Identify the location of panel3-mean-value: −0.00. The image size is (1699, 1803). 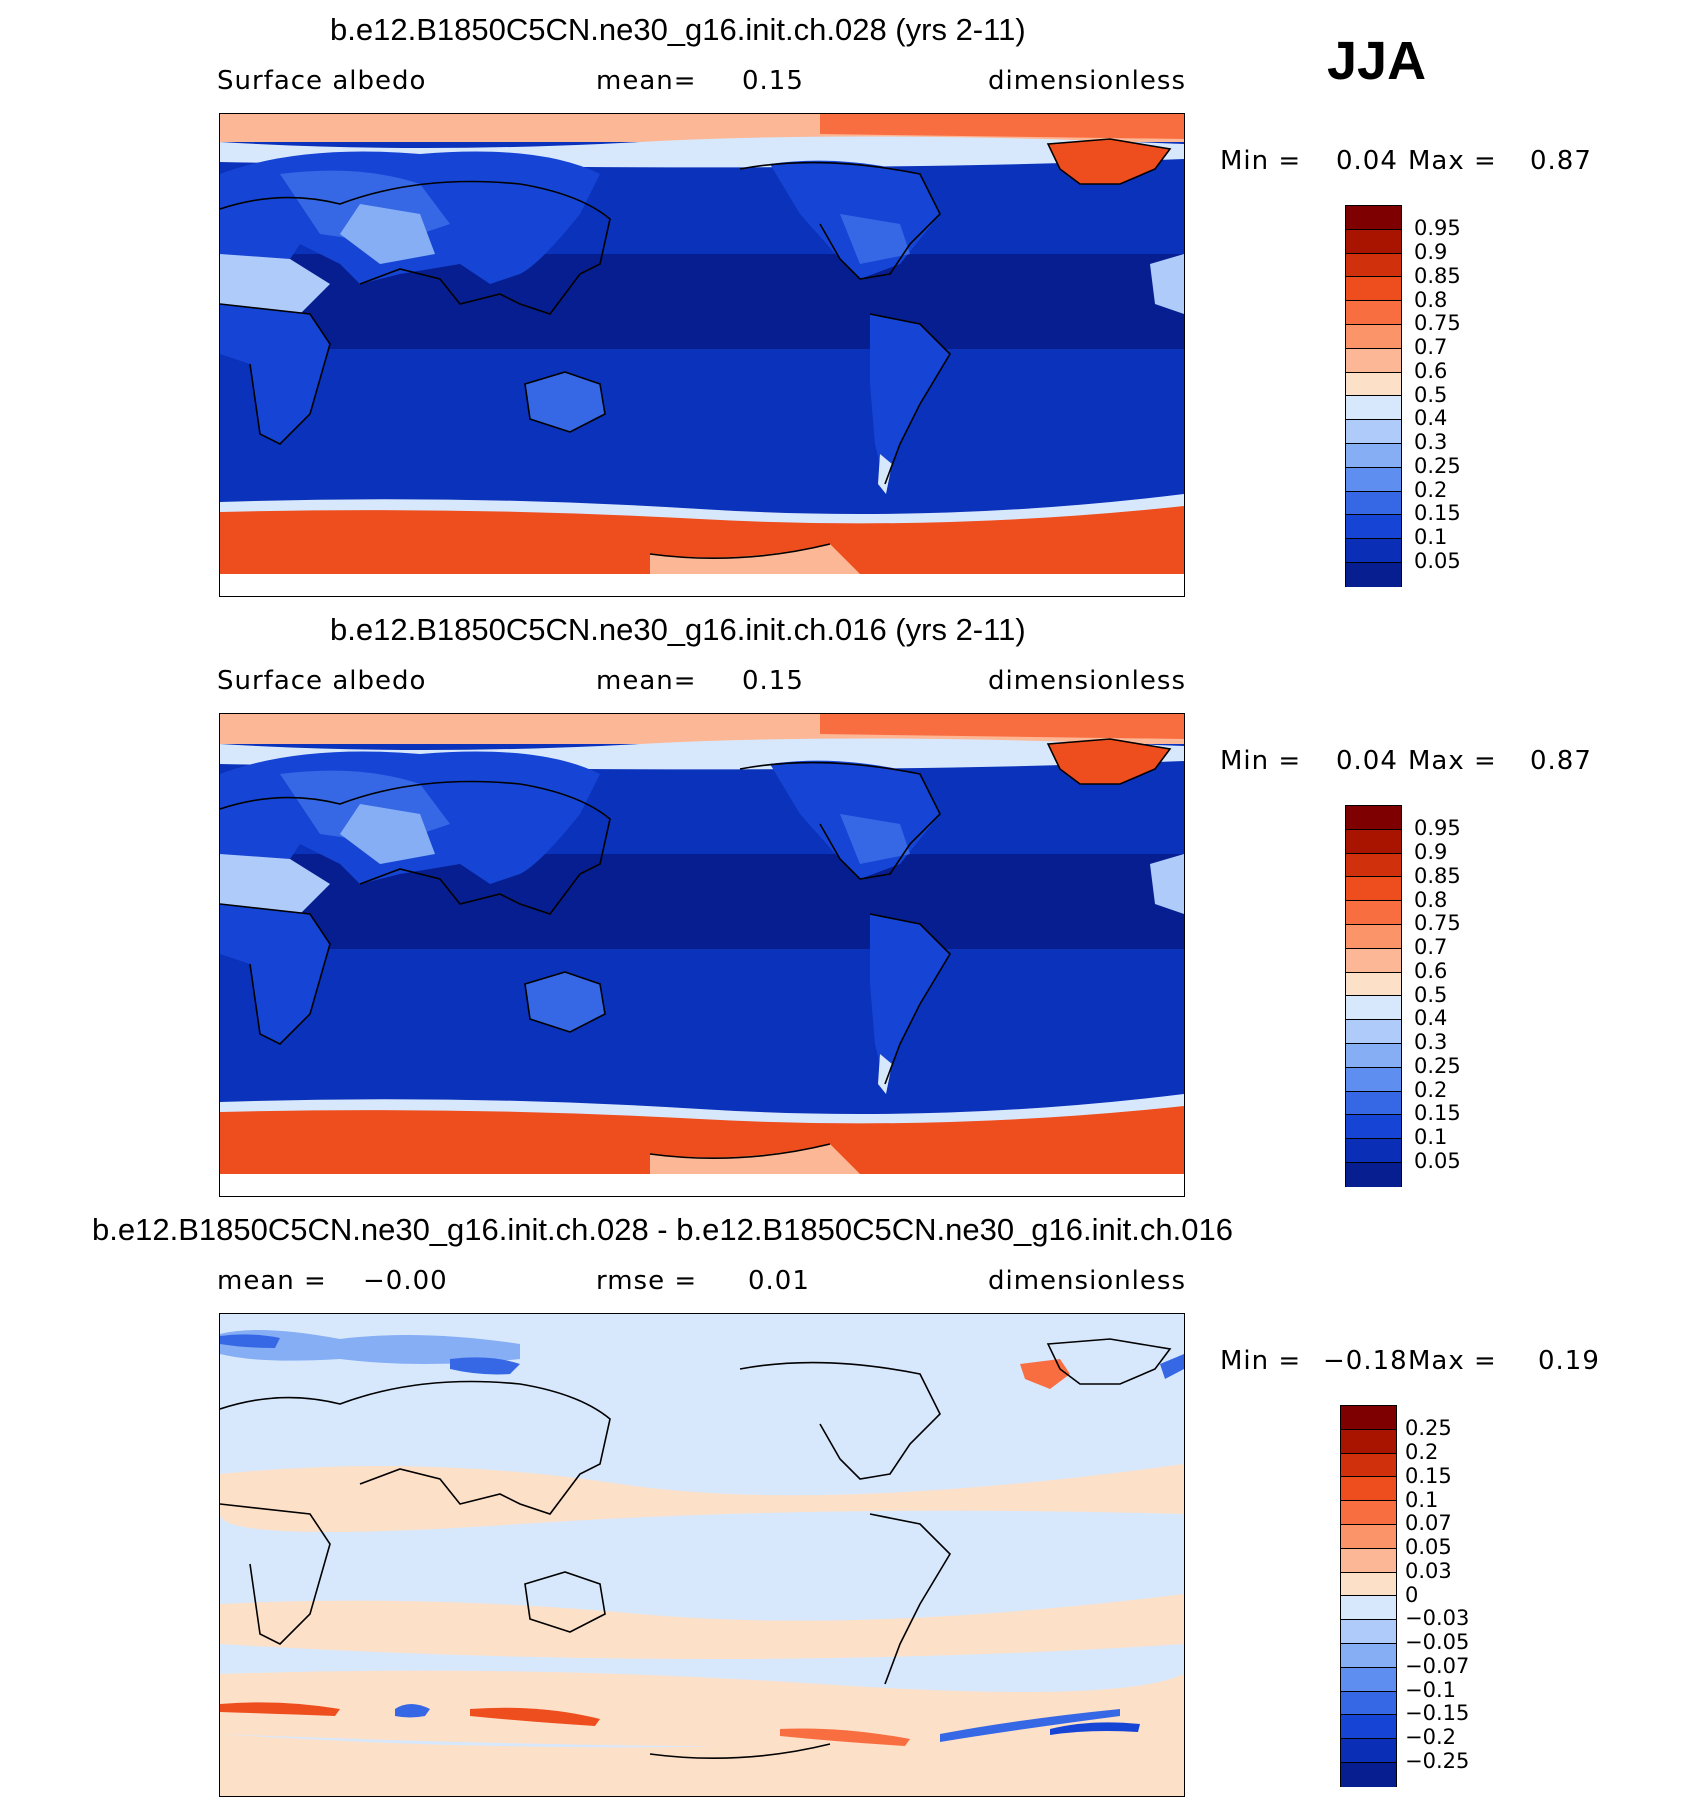
(405, 1281).